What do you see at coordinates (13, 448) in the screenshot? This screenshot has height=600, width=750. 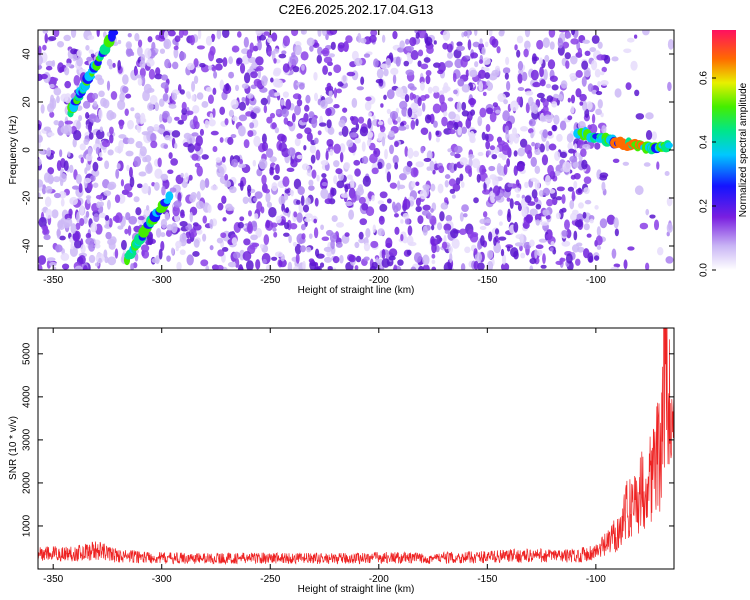 I see `snr-y-label: SNR (10 * v/v)` at bounding box center [13, 448].